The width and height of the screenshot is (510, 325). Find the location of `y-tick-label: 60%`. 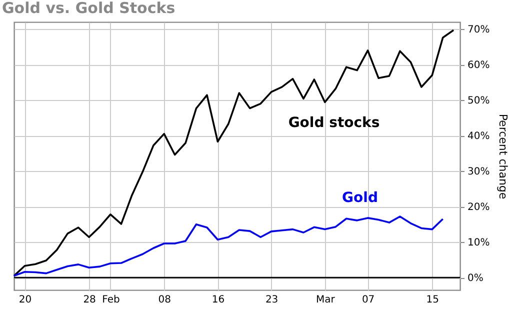

y-tick-label: 60% is located at coordinates (479, 66).